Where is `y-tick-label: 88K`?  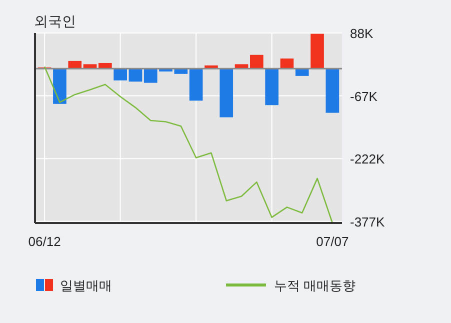
y-tick-label: 88K is located at coordinates (362, 33).